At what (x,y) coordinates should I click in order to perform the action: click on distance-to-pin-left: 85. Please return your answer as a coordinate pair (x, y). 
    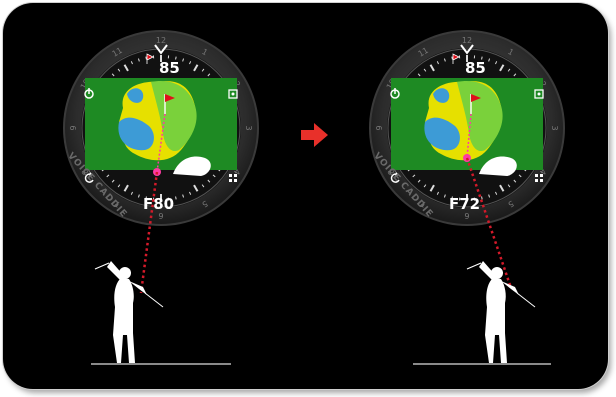
    Looking at the image, I should click on (169, 68).